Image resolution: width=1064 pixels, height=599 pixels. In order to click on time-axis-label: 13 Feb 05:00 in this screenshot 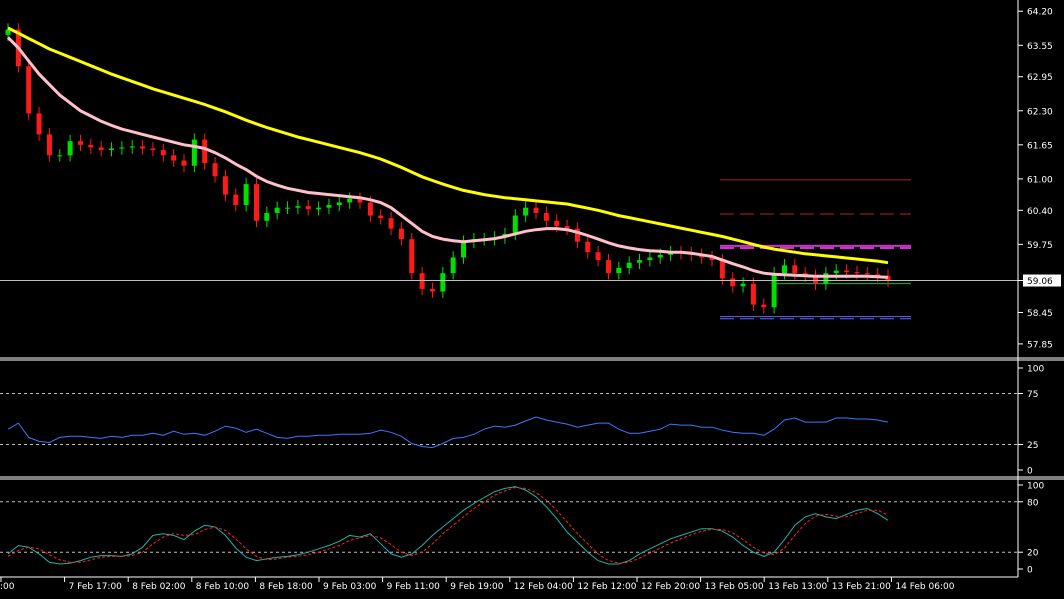, I will do `click(734, 587)`.